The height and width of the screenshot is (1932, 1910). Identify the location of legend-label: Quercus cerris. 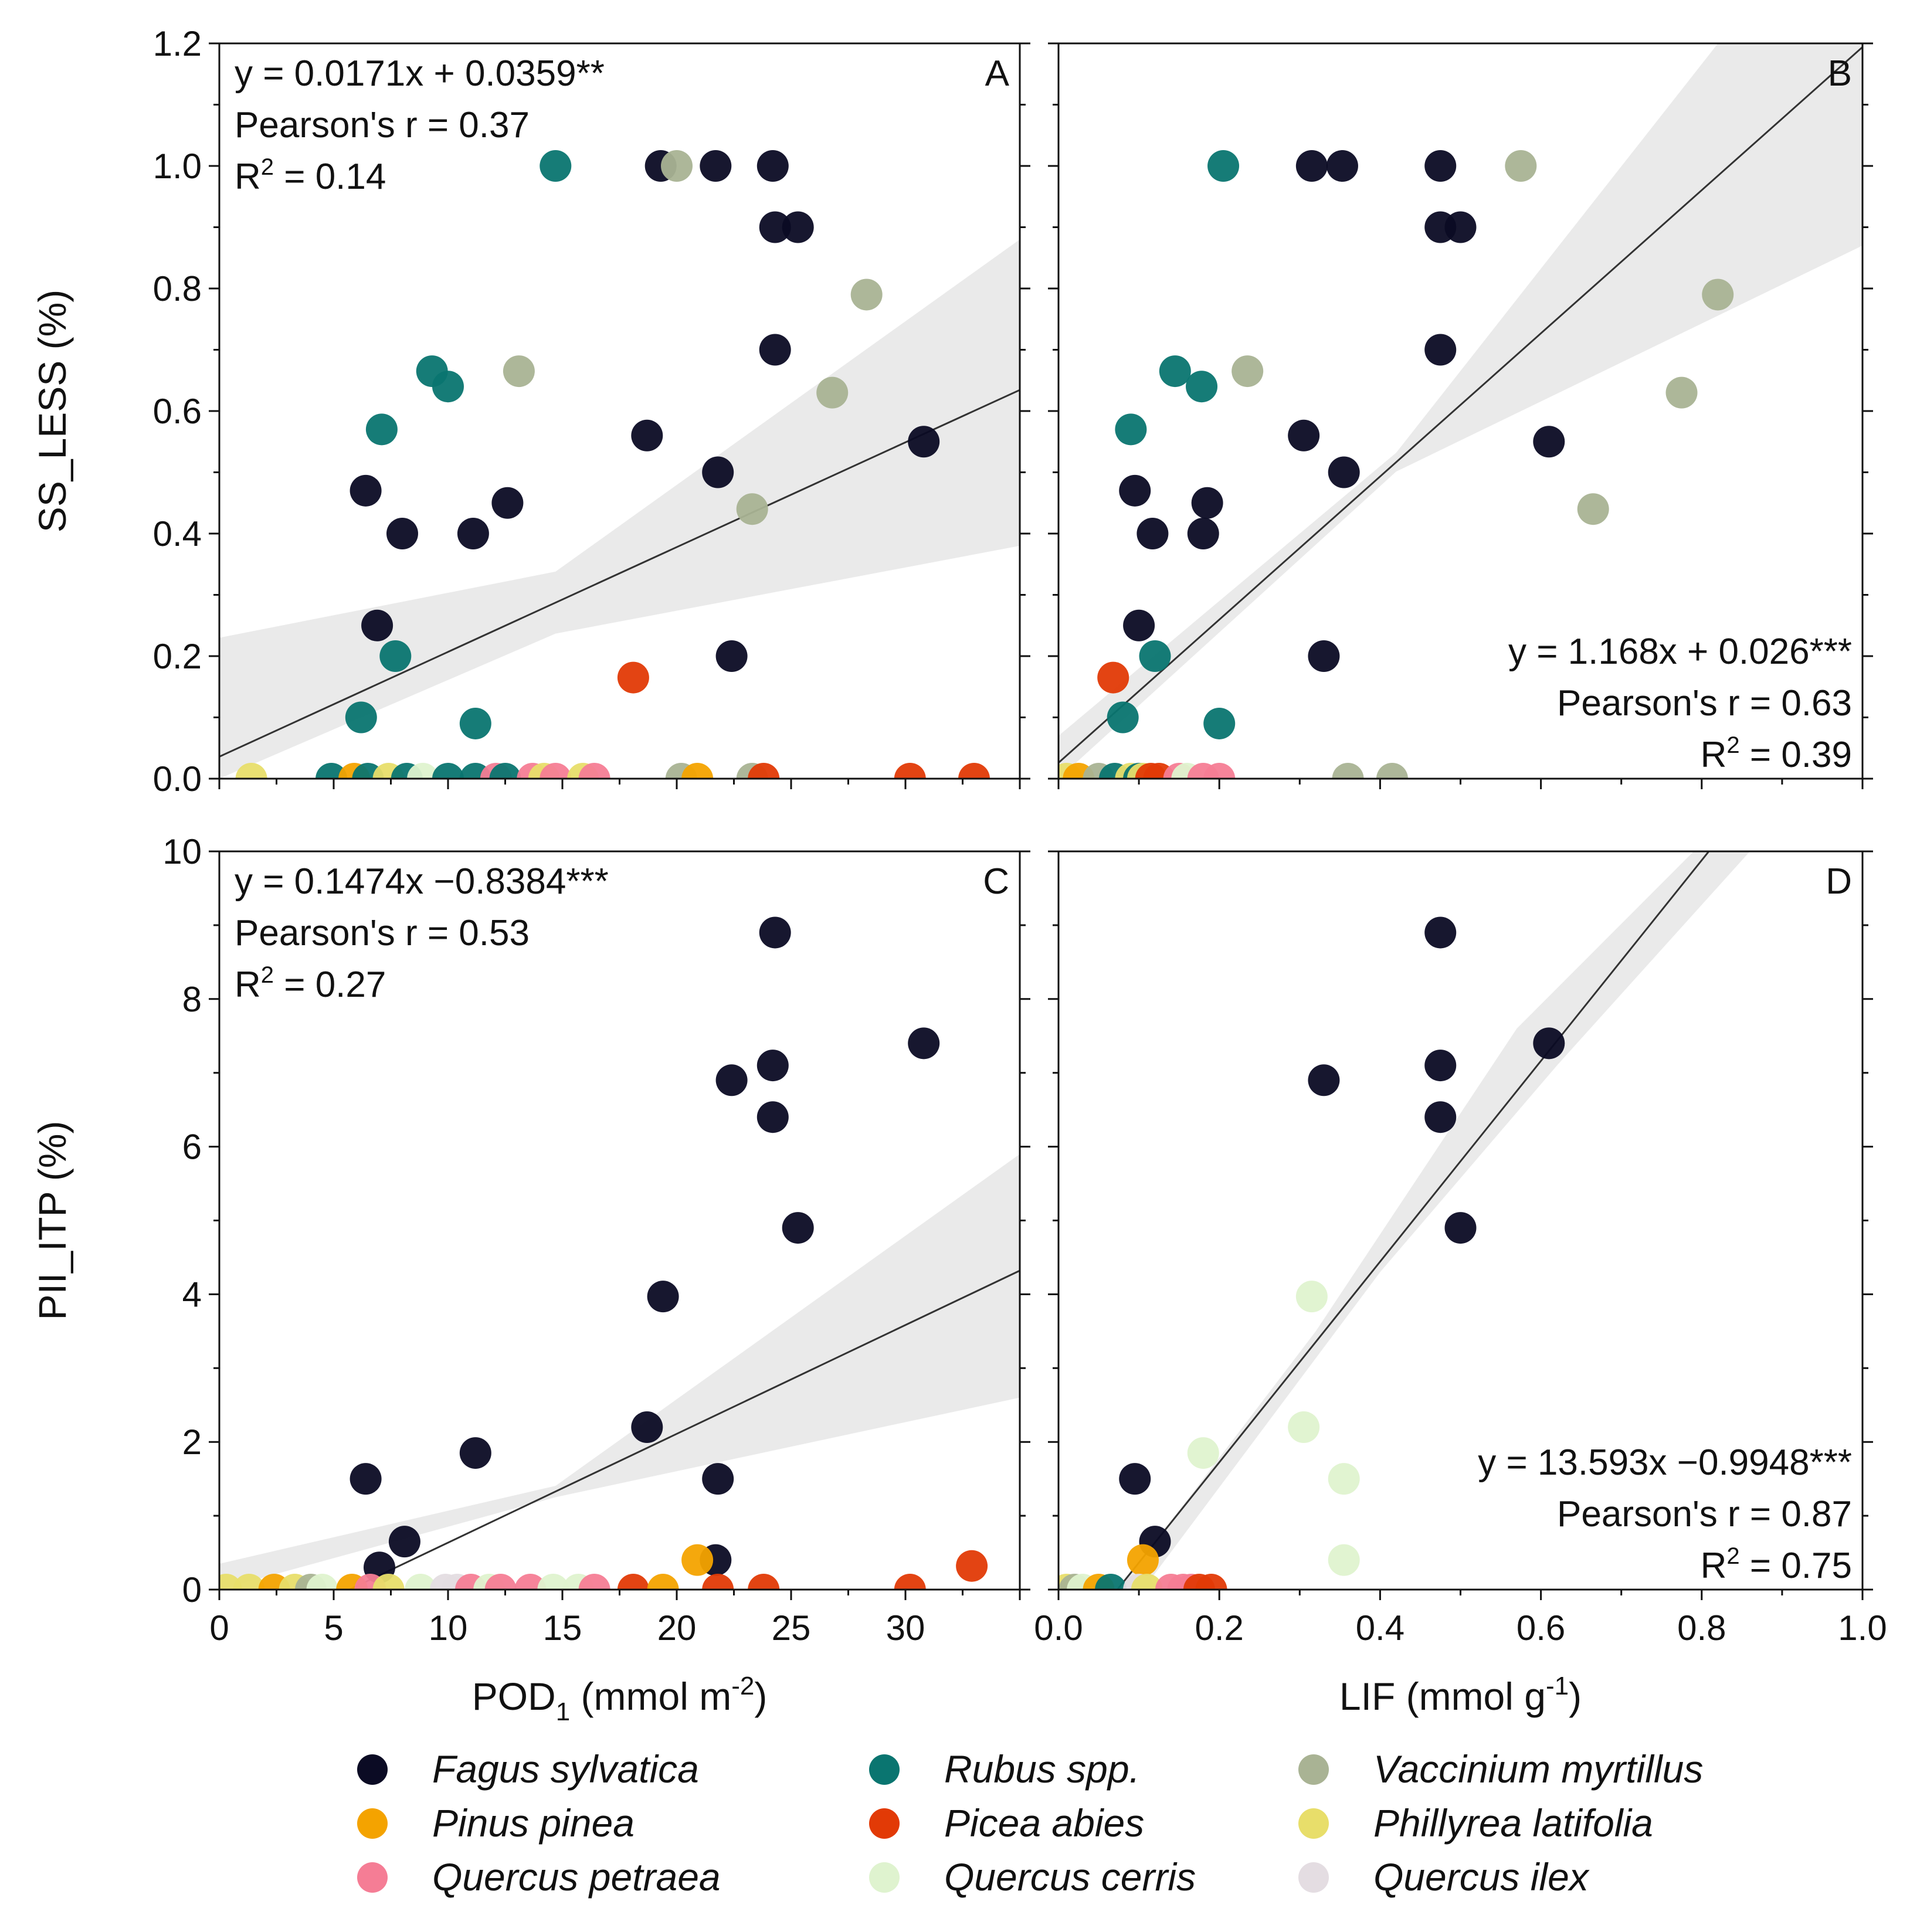
(1070, 1877).